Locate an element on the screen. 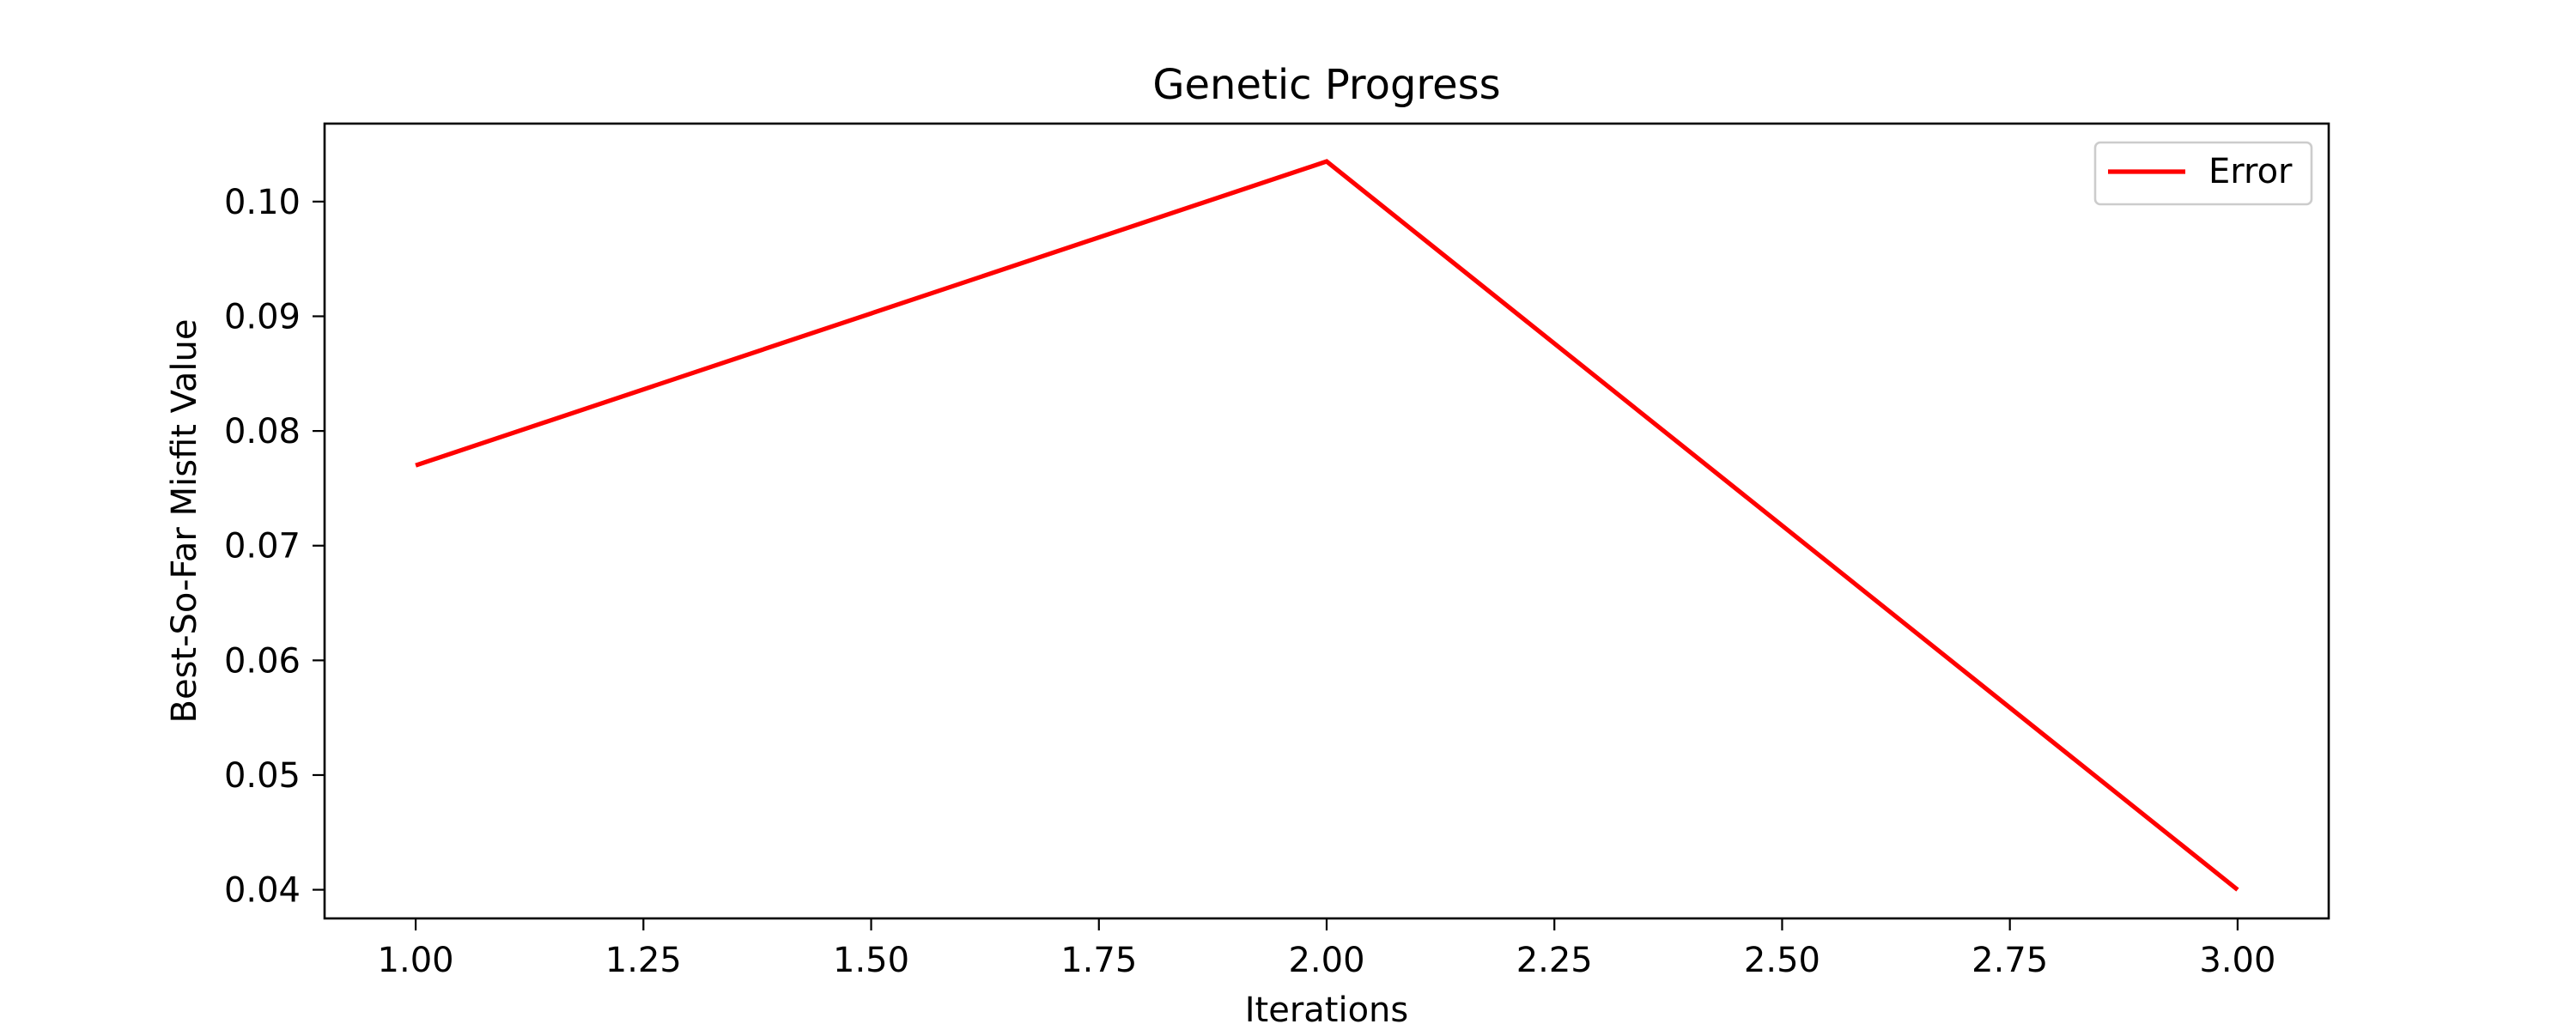 This screenshot has width=2576, height=1030. legend-label-error: Error is located at coordinates (2251, 171).